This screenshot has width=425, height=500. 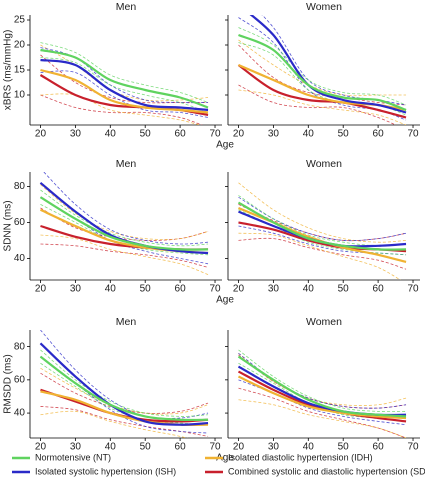 I want to click on y-axis-label: RMSDD (ms), so click(x=8, y=383).